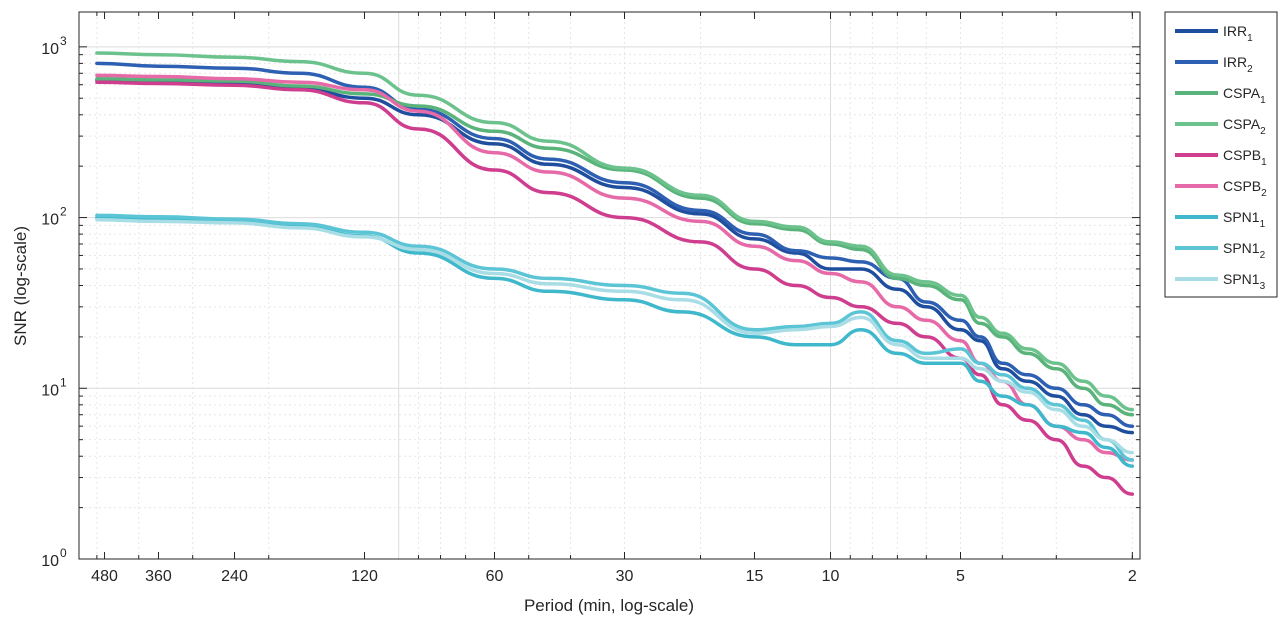 The image size is (1284, 631). What do you see at coordinates (609, 605) in the screenshot?
I see `x-axis-label: Period (min, log-scale)` at bounding box center [609, 605].